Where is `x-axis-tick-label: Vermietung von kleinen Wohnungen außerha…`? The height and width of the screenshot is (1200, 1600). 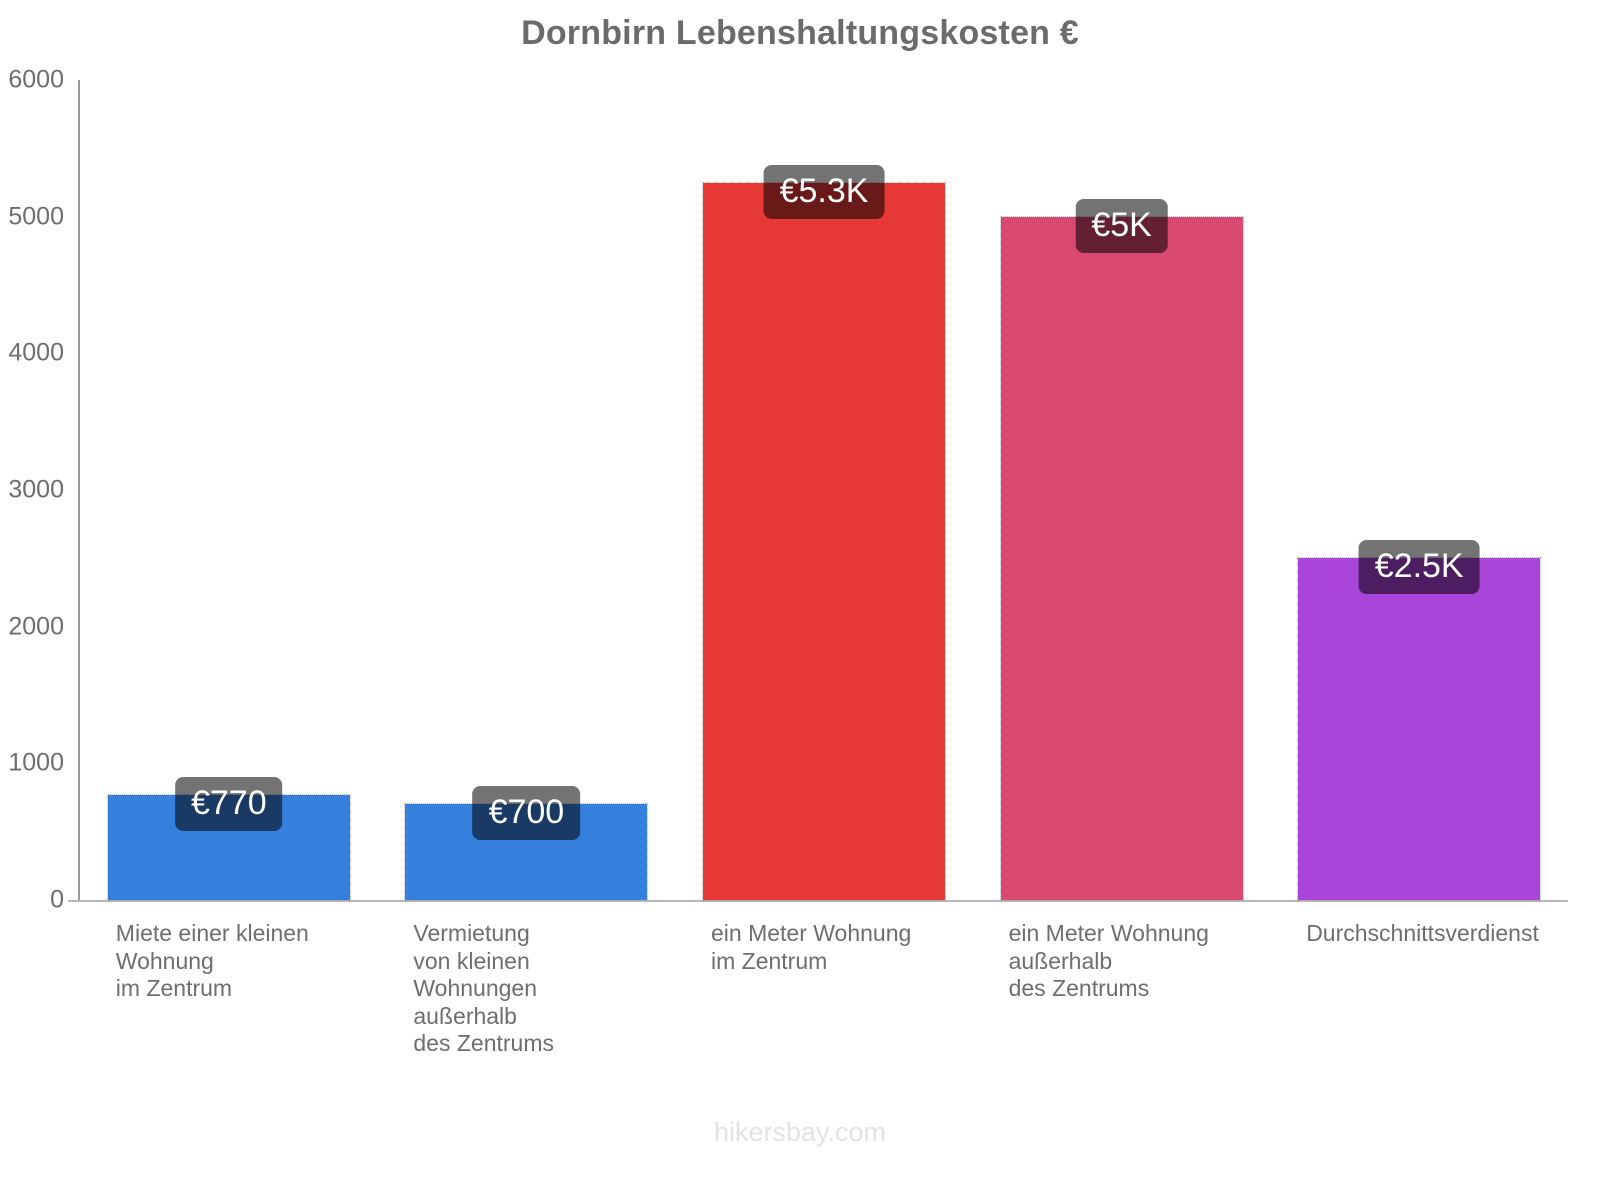
x-axis-tick-label: Vermietung von kleinen Wohnungen außerha… is located at coordinates (483, 988).